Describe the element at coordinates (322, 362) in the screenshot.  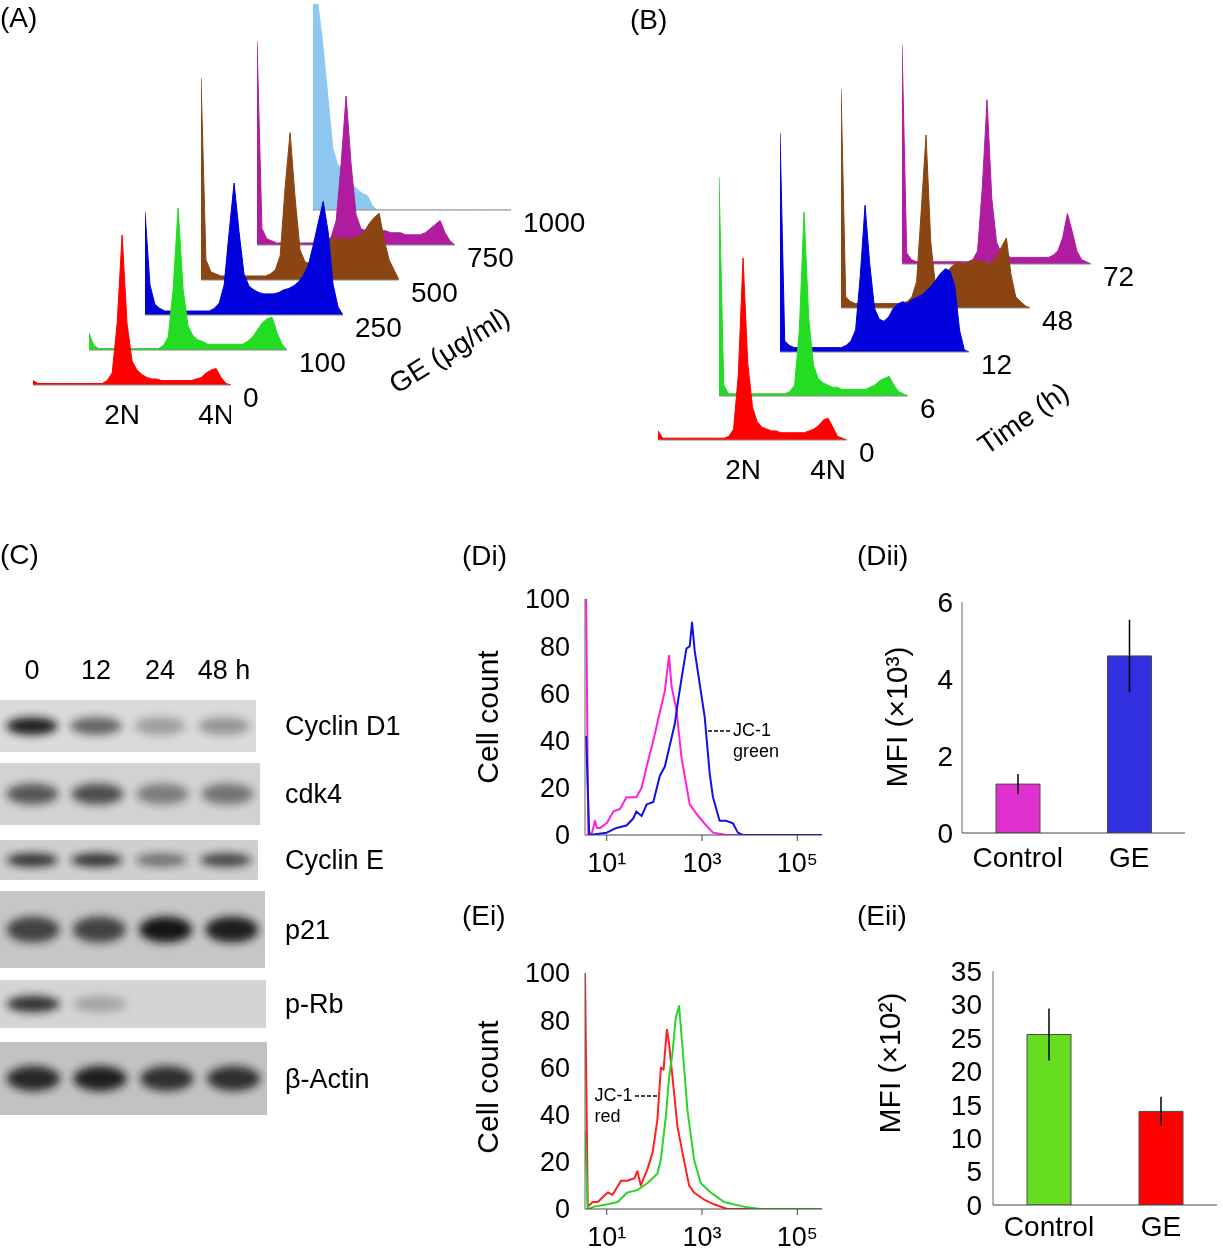
I see `series-label: 100` at that location.